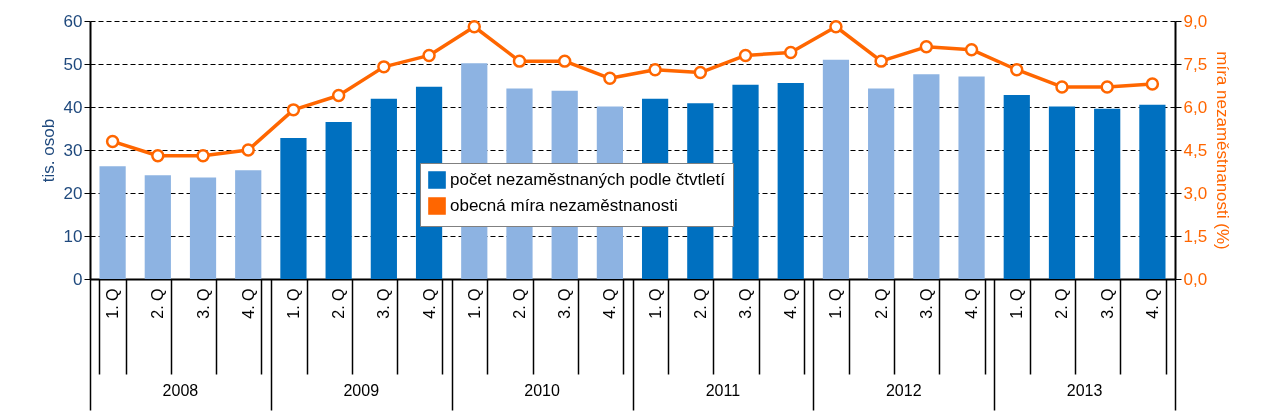  Describe the element at coordinates (78, 279) in the screenshot. I see `y-tick-label: 0` at that location.